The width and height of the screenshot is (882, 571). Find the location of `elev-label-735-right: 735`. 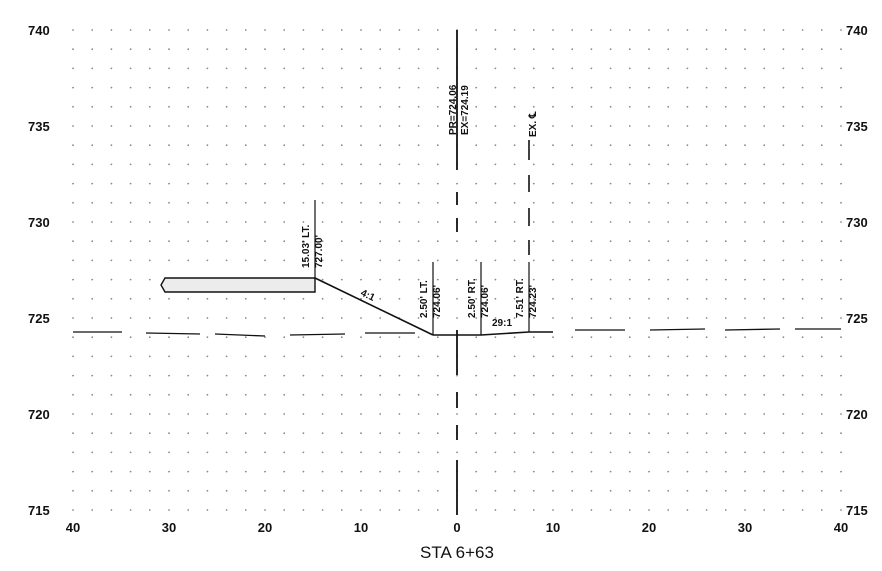

elev-label-735-right: 735 is located at coordinates (857, 126).